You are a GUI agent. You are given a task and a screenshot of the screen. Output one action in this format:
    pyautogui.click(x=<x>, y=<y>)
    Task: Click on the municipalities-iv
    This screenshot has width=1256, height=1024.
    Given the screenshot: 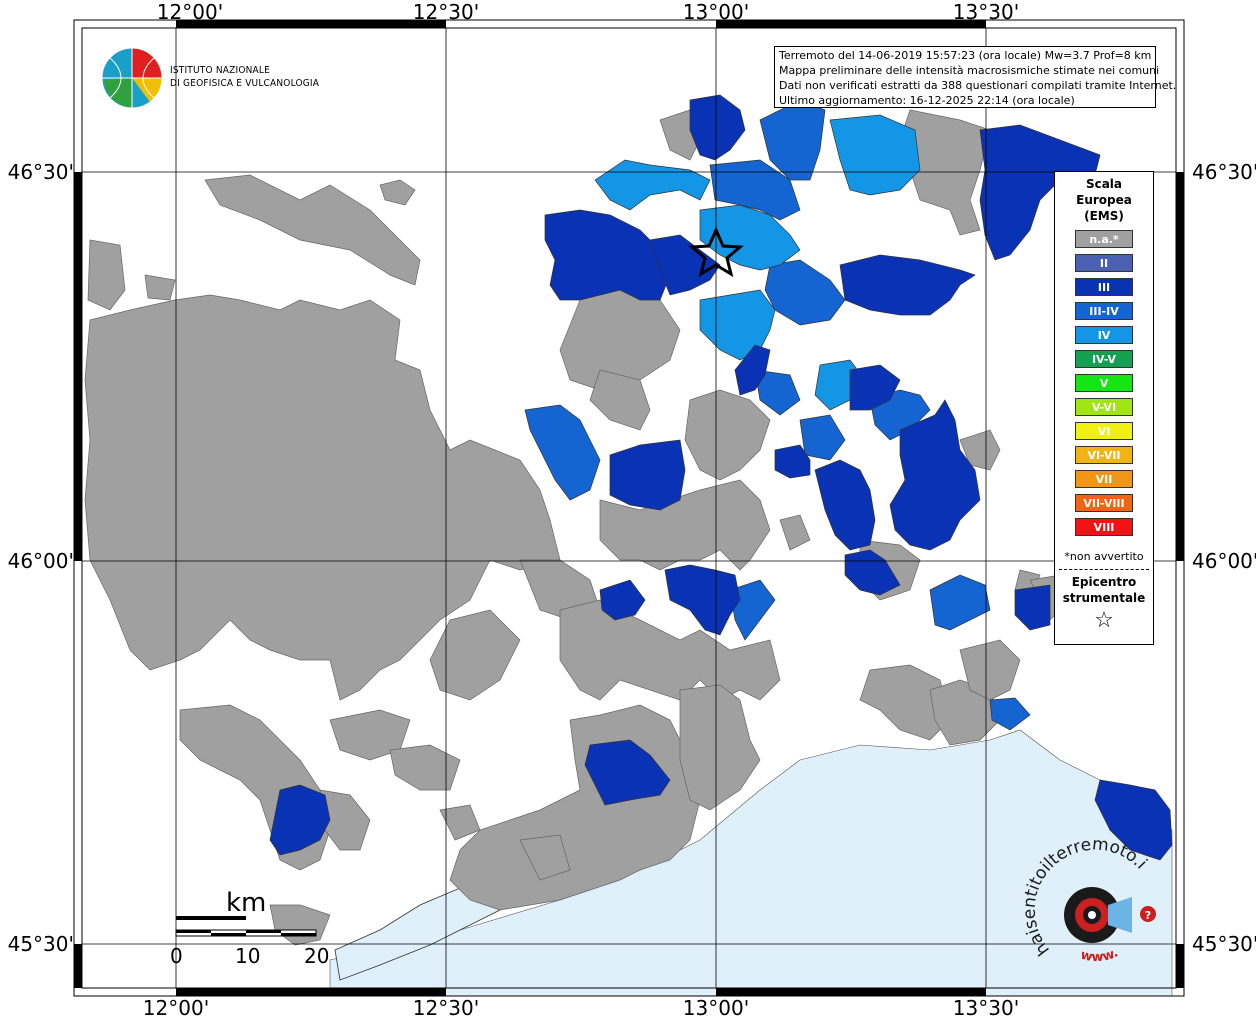 What is the action you would take?
    pyautogui.click(x=757, y=262)
    